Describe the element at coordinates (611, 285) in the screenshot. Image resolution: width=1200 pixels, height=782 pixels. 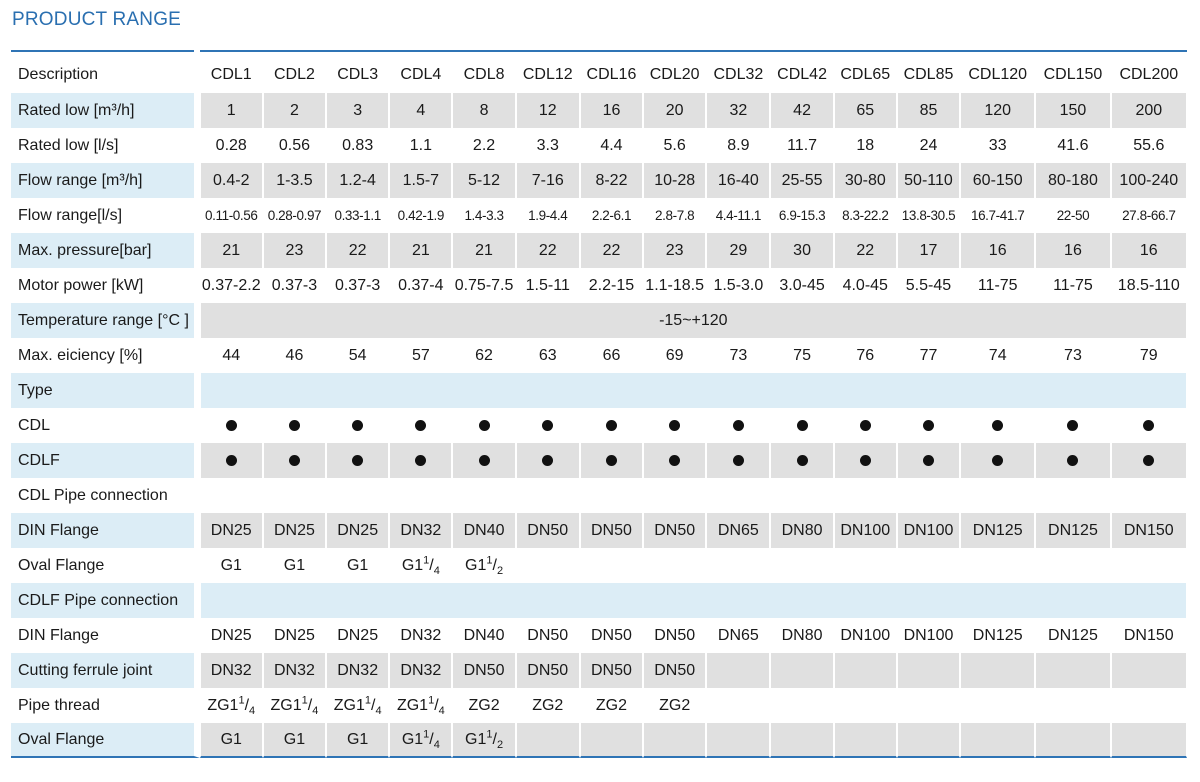
I see `motor-power-cell: 2.2-15` at that location.